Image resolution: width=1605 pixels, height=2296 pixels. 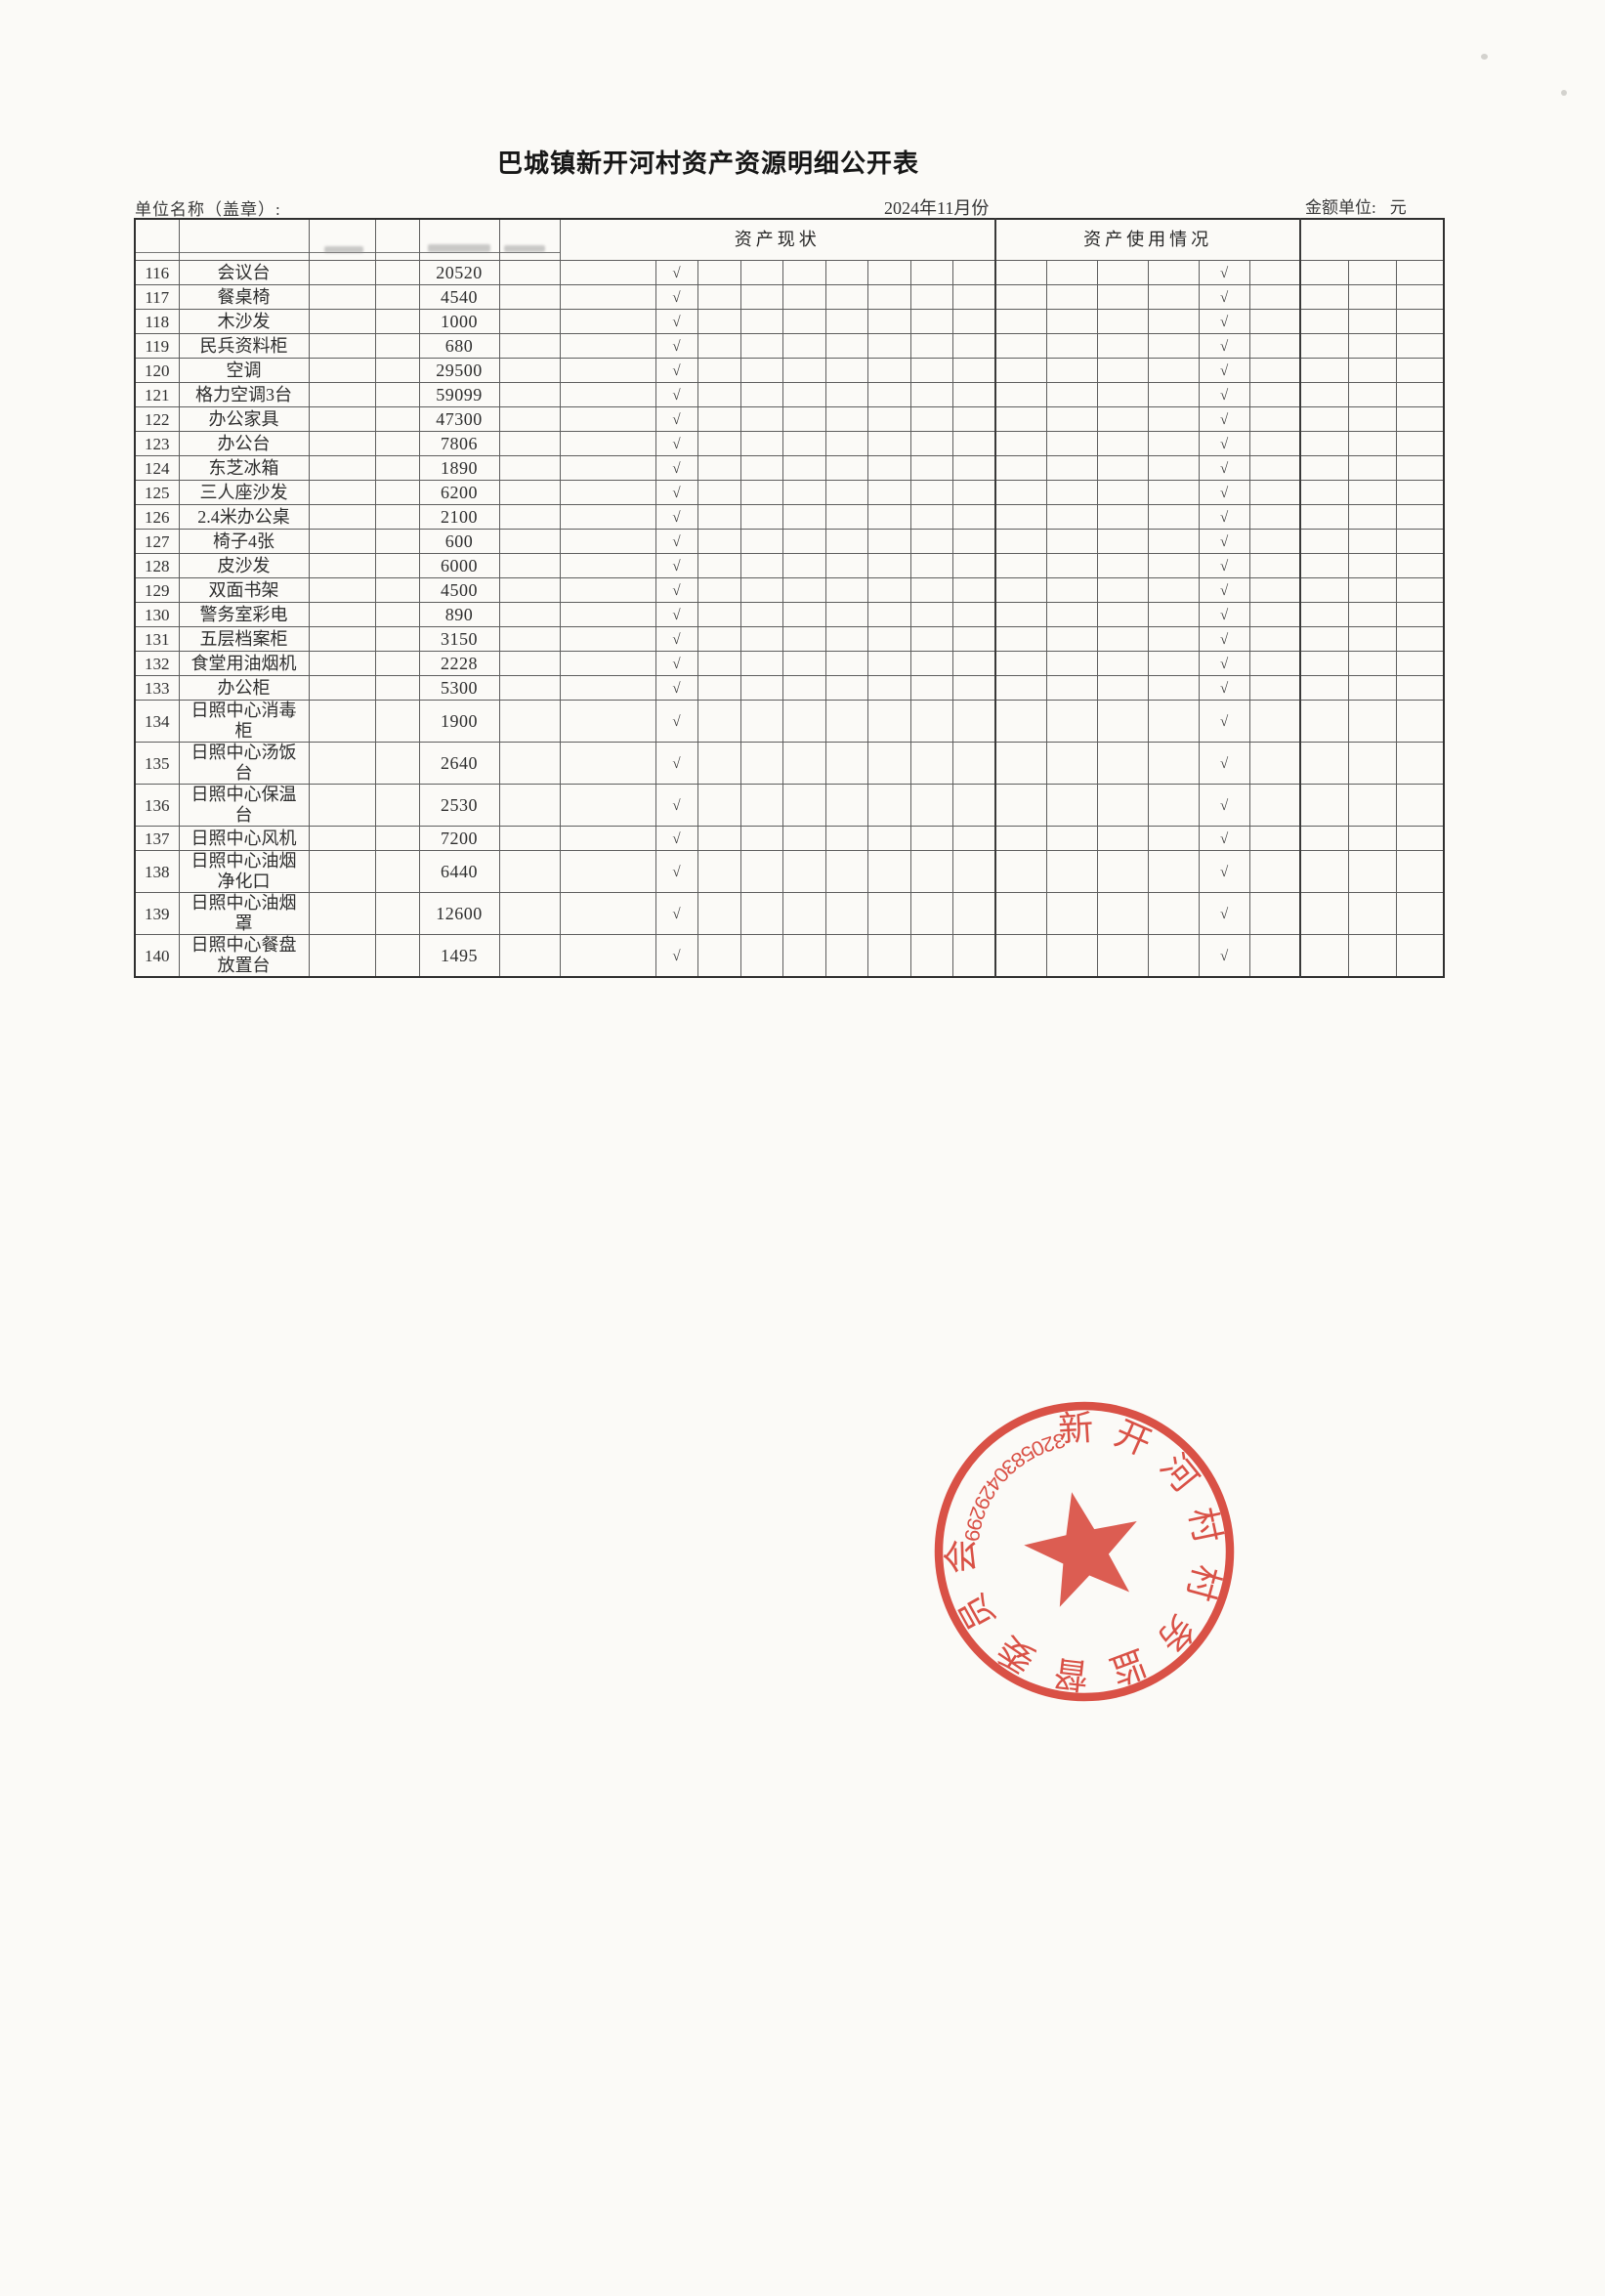 What do you see at coordinates (244, 688) in the screenshot?
I see `item-name-cell: 办公柜` at bounding box center [244, 688].